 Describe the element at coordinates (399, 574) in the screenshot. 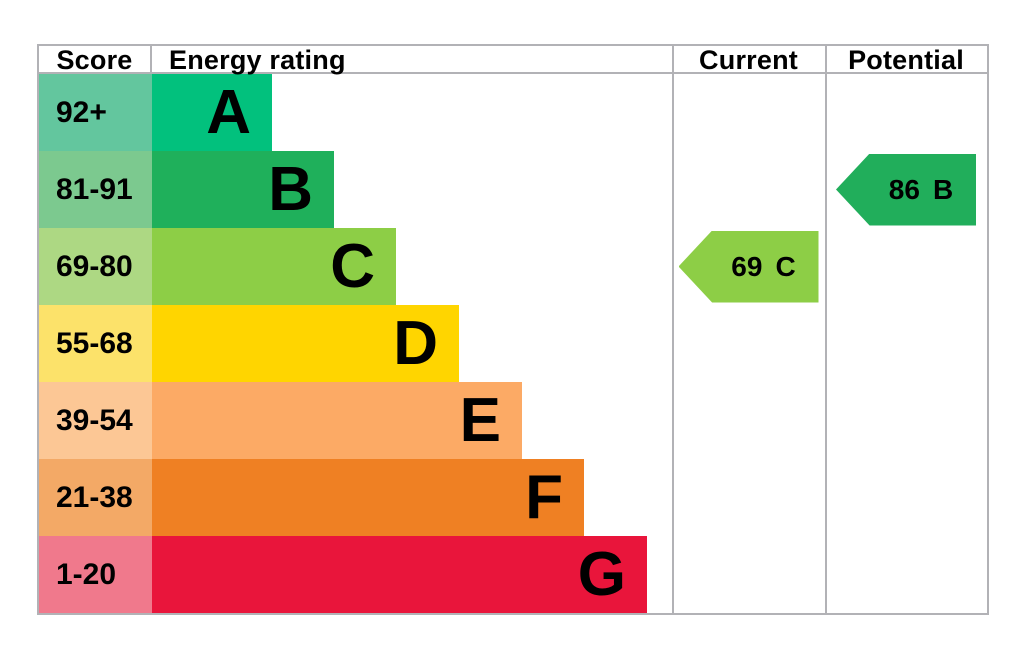

I see `rating-bar-g: G` at that location.